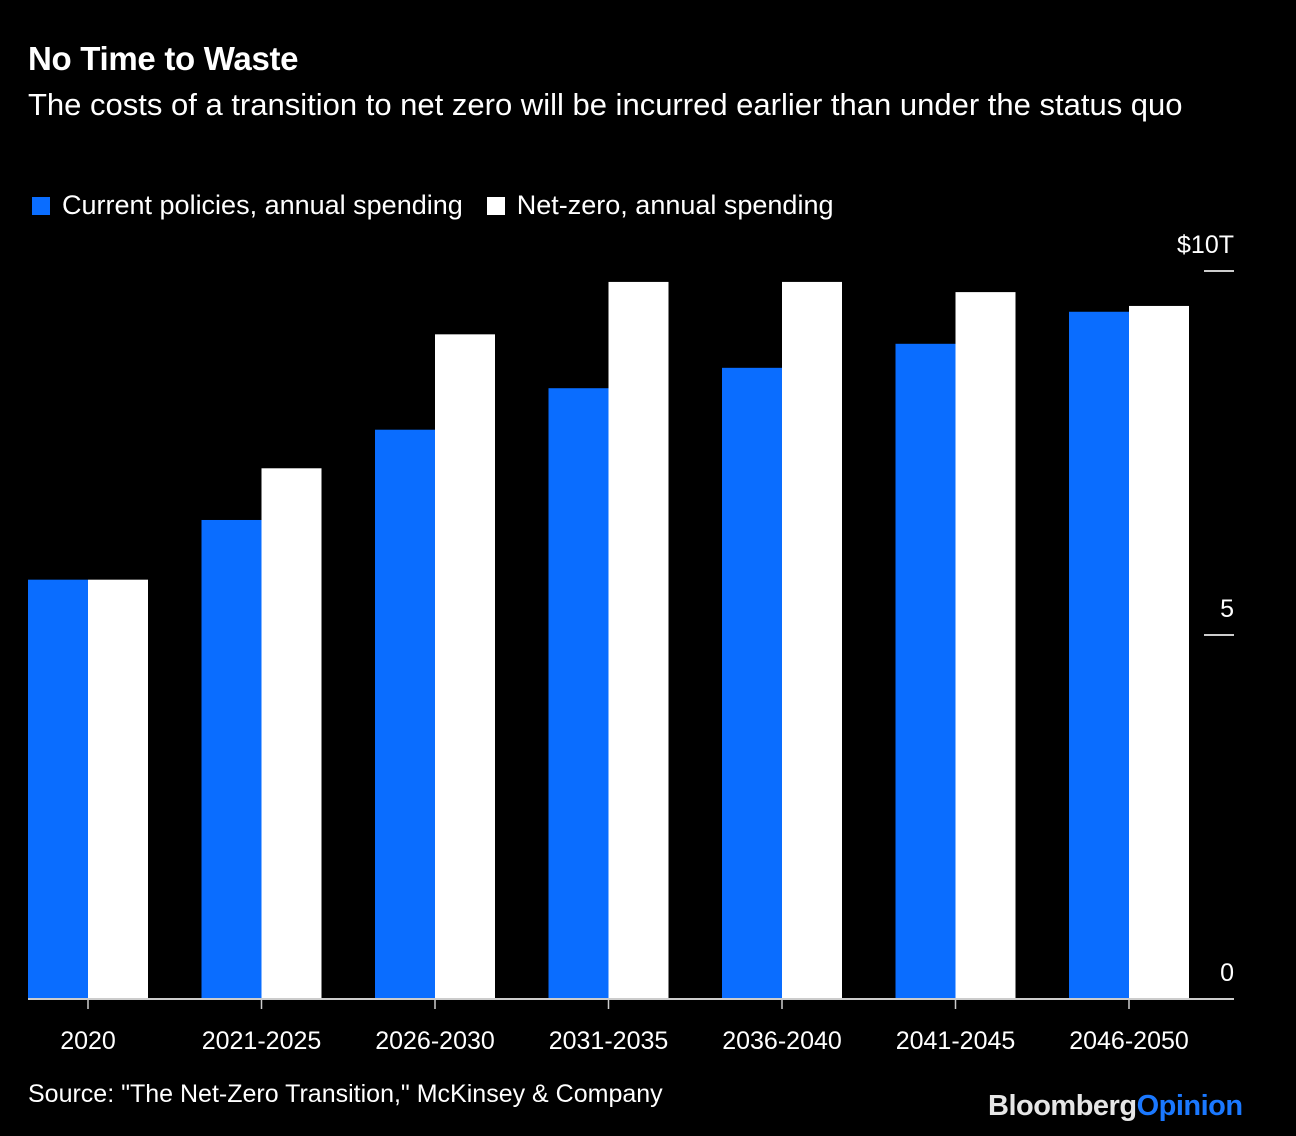 This screenshot has width=1296, height=1136. What do you see at coordinates (118, 789) in the screenshot?
I see `bar-net-zero-2020` at bounding box center [118, 789].